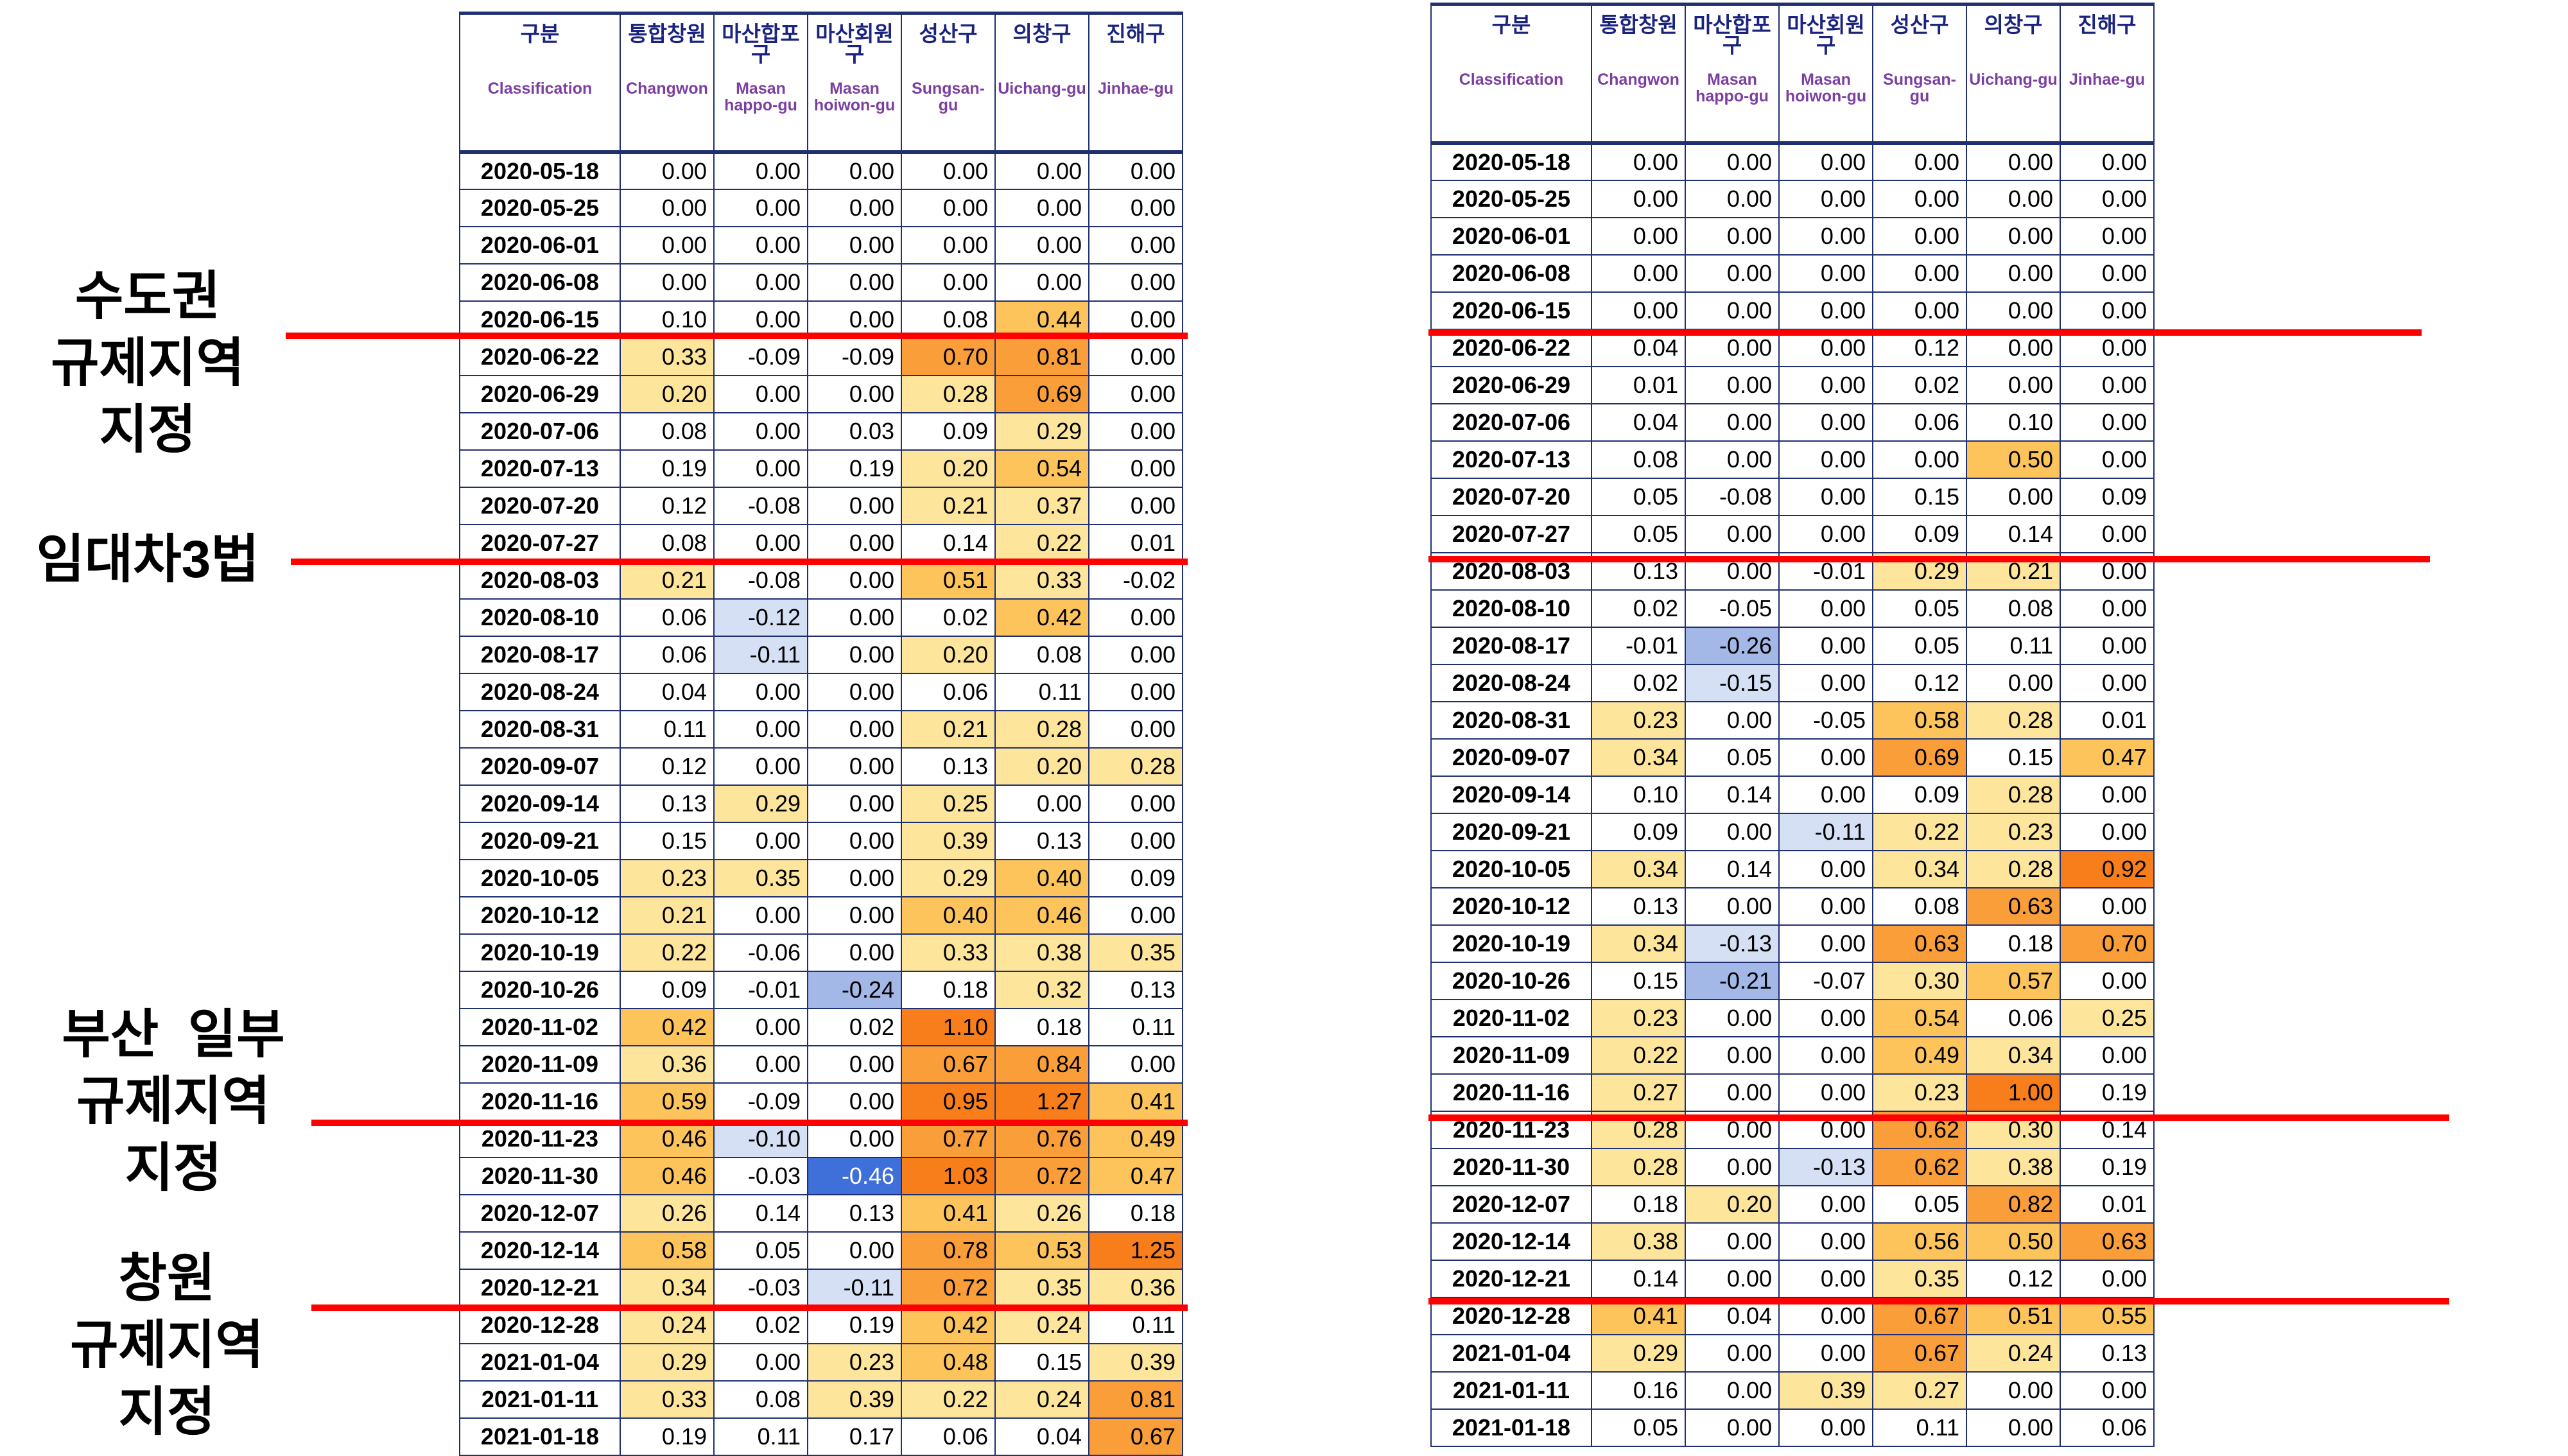 The image size is (2568, 1456). I want to click on value-cell: 0.34, so click(1638, 943).